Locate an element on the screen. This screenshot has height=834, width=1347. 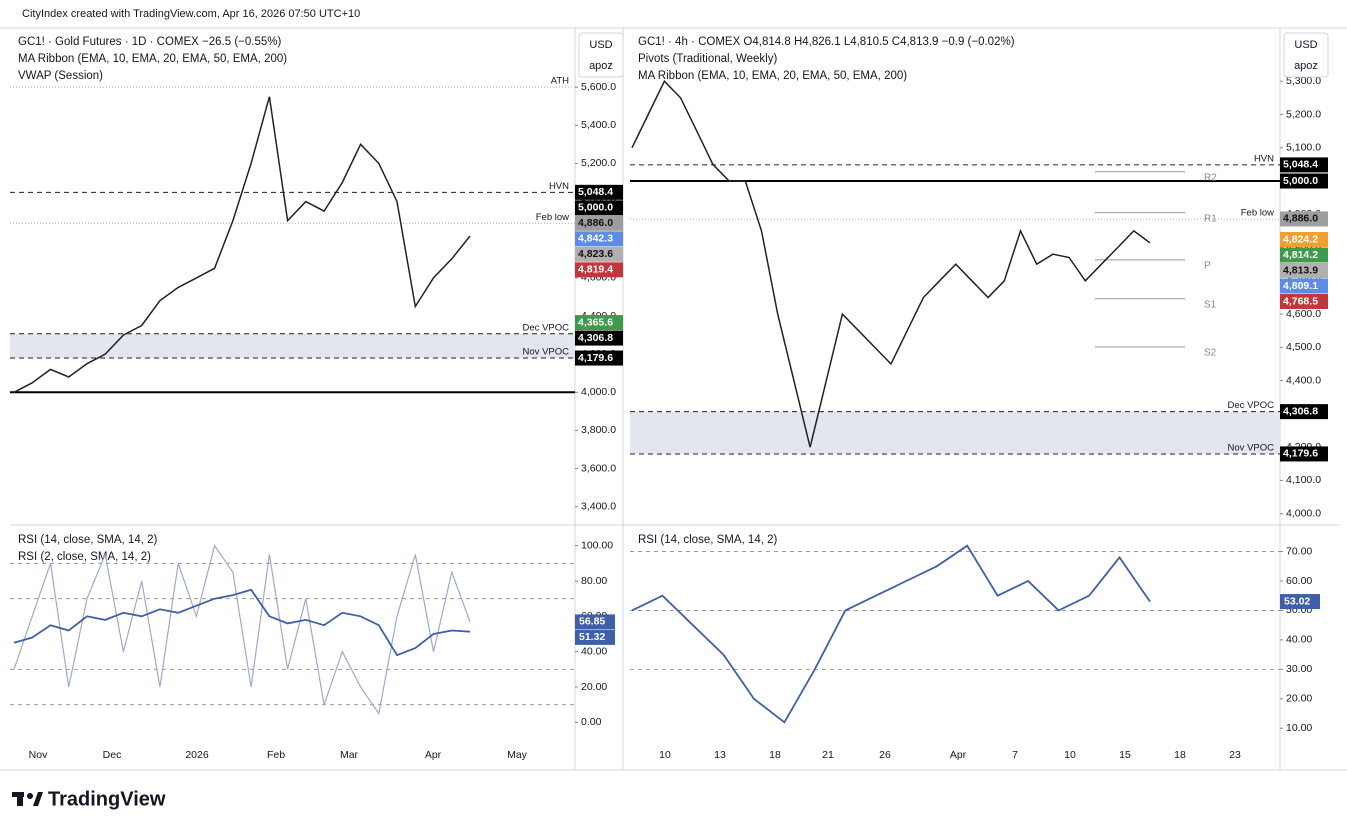
rsi-legend-line: RSI (14, close, SMA, 14, 2) is located at coordinates (708, 540).